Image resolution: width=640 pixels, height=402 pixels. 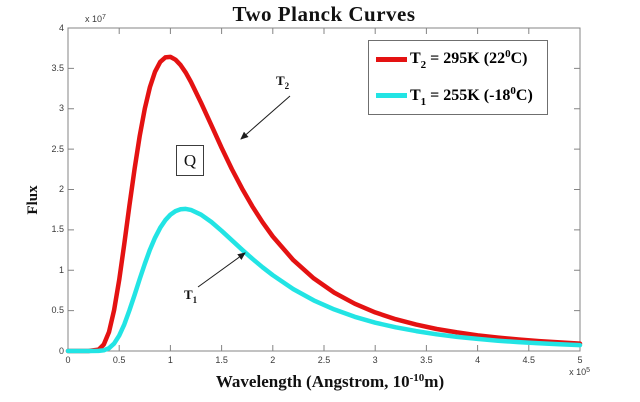 I want to click on x-axis-label: Wavelength (Angstrom, 10-10m), so click(x=330, y=381).